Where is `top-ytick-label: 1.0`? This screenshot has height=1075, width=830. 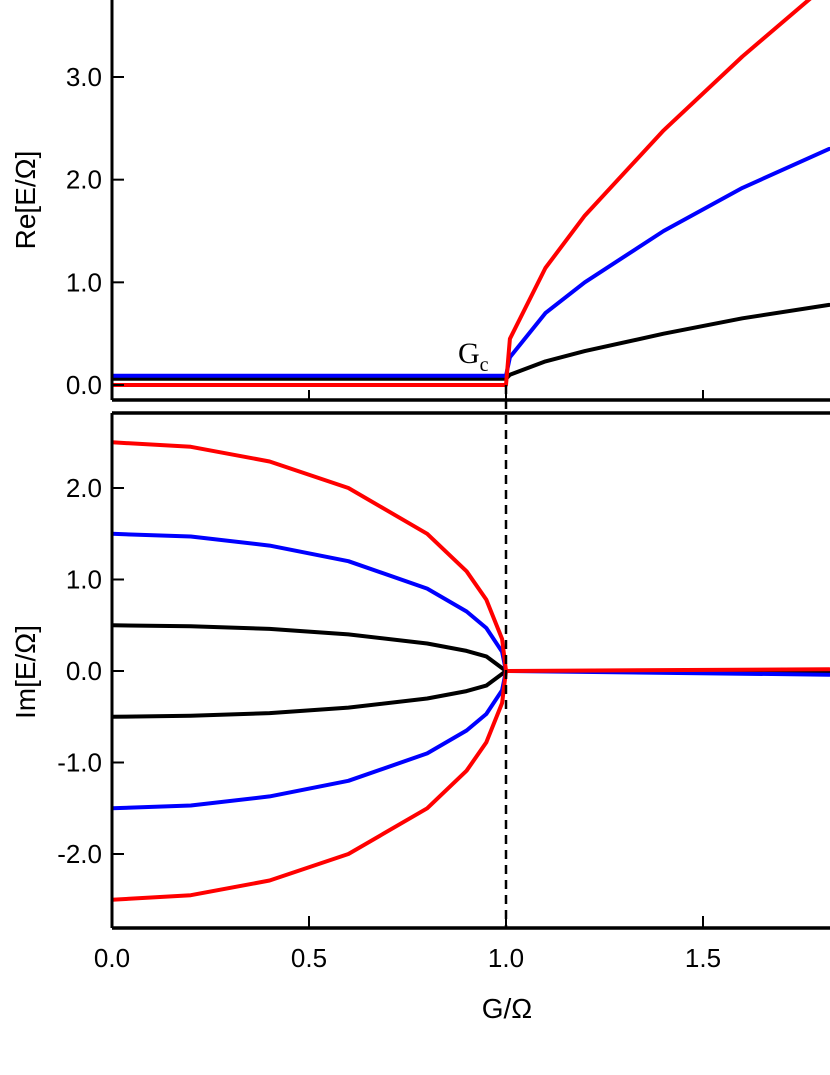
top-ytick-label: 1.0 is located at coordinates (84, 282).